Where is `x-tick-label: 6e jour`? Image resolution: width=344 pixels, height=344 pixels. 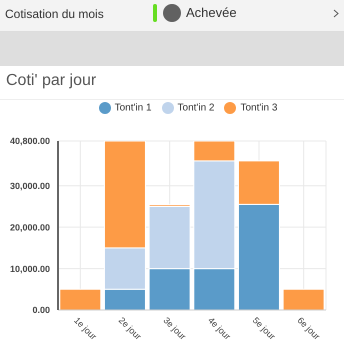
x-tick-label: 6e jour is located at coordinates (308, 328).